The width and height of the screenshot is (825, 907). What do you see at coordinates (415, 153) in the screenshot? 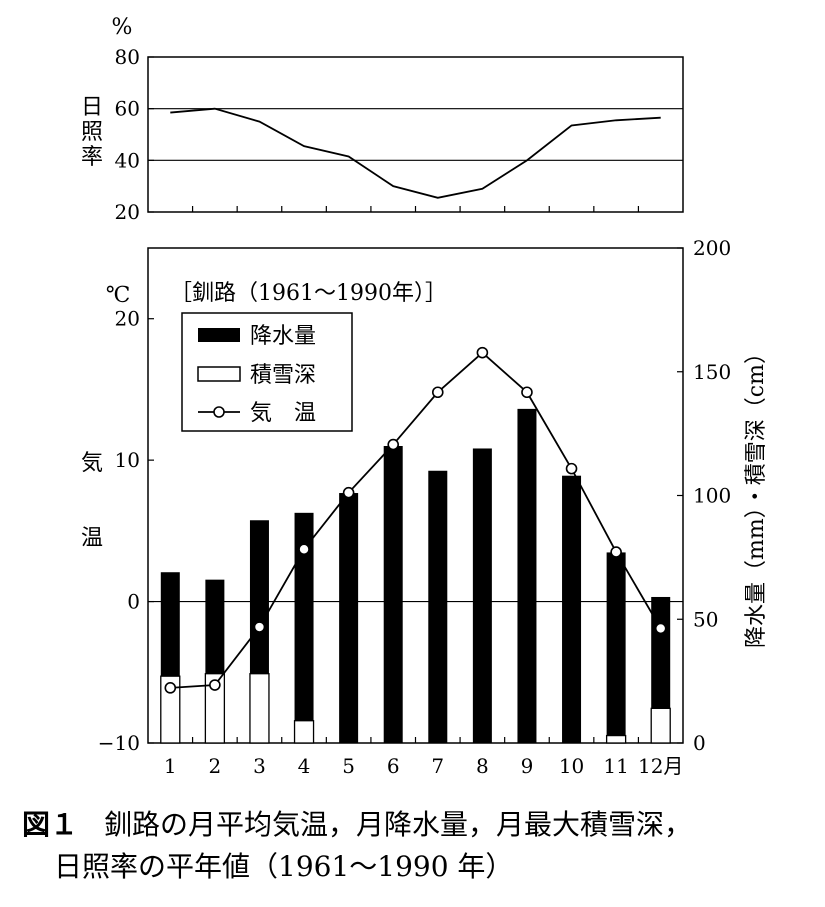
I see `sunshine-line` at bounding box center [415, 153].